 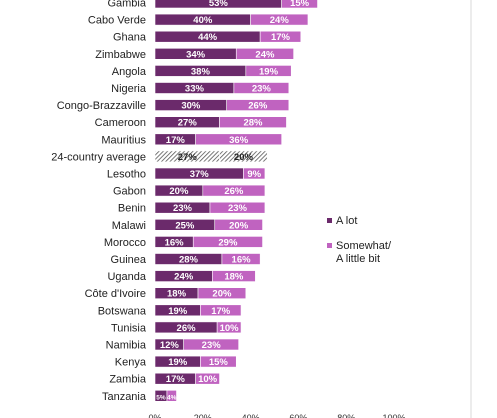 I want to click on bar-congo-brazzaville-somewhat, so click(x=258, y=105).